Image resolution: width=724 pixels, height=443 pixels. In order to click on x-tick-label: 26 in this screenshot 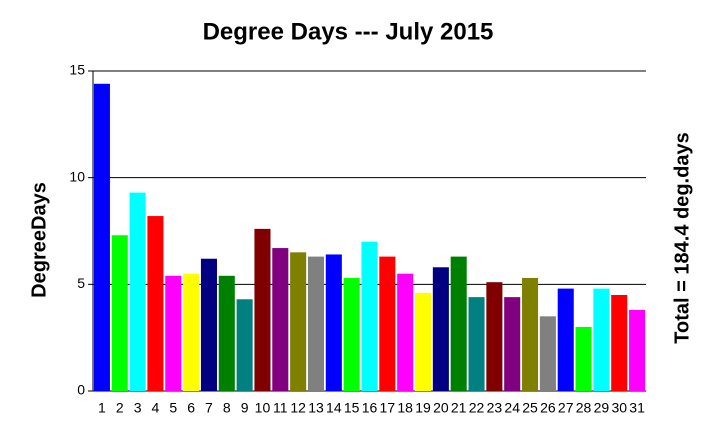, I will do `click(548, 408)`.